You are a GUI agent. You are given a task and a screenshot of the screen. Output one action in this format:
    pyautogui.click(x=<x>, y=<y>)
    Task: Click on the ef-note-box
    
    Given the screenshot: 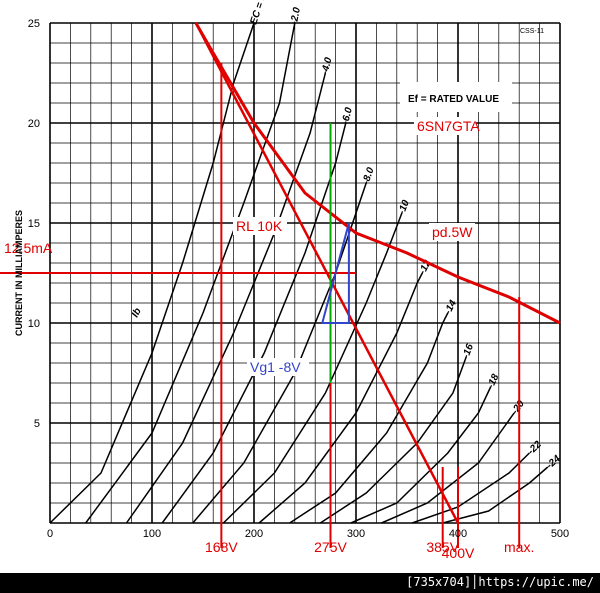 What is the action you would take?
    pyautogui.click(x=456, y=97)
    